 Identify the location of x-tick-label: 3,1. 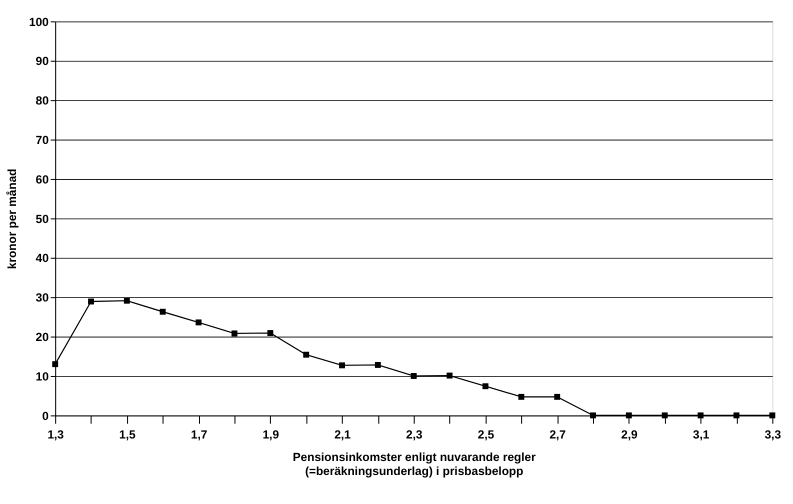
(701, 435).